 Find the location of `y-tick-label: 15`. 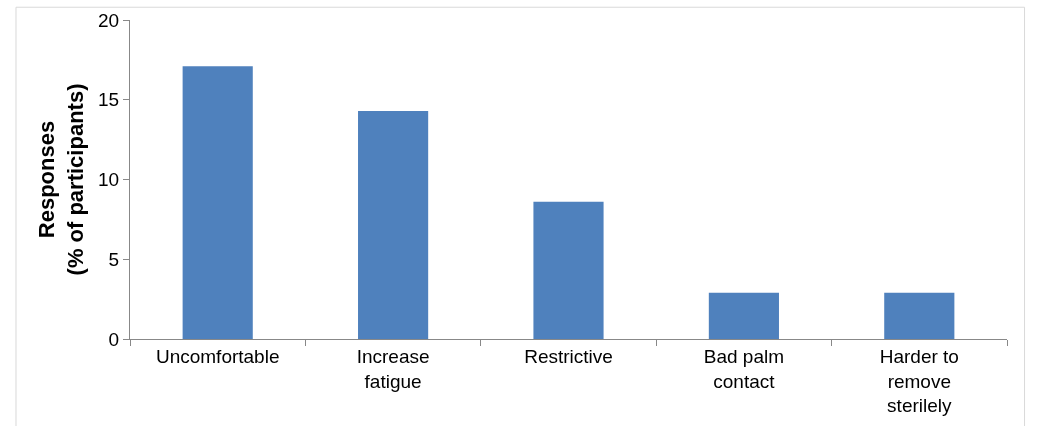

y-tick-label: 15 is located at coordinates (109, 100).